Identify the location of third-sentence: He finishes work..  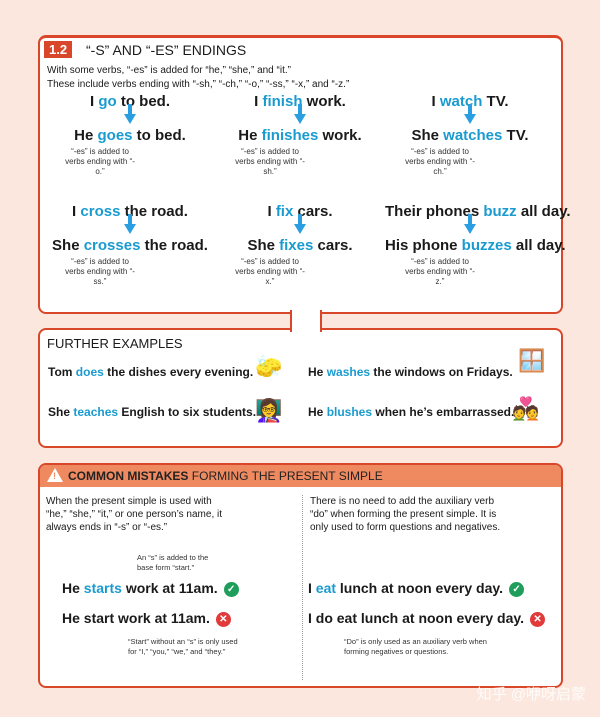
(300, 135).